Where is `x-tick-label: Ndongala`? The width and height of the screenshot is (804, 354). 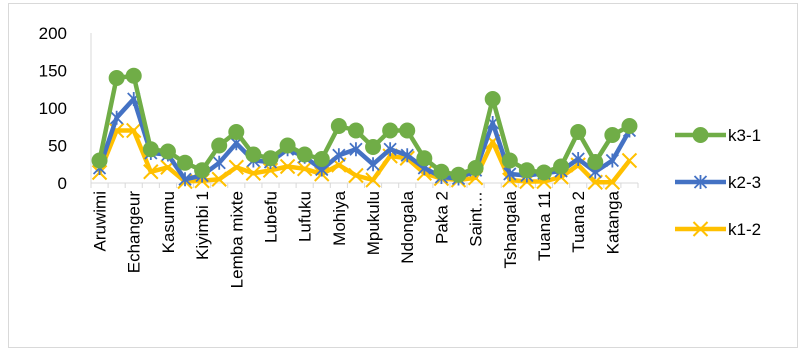 x-tick-label: Ndongala is located at coordinates (407, 226).